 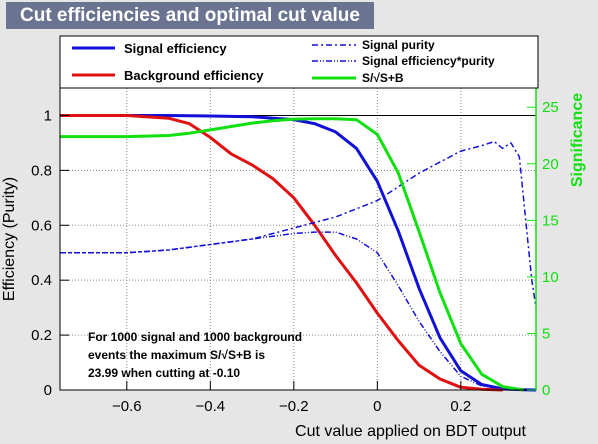 What do you see at coordinates (41, 170) in the screenshot?
I see `y-tick-label: 0.8` at bounding box center [41, 170].